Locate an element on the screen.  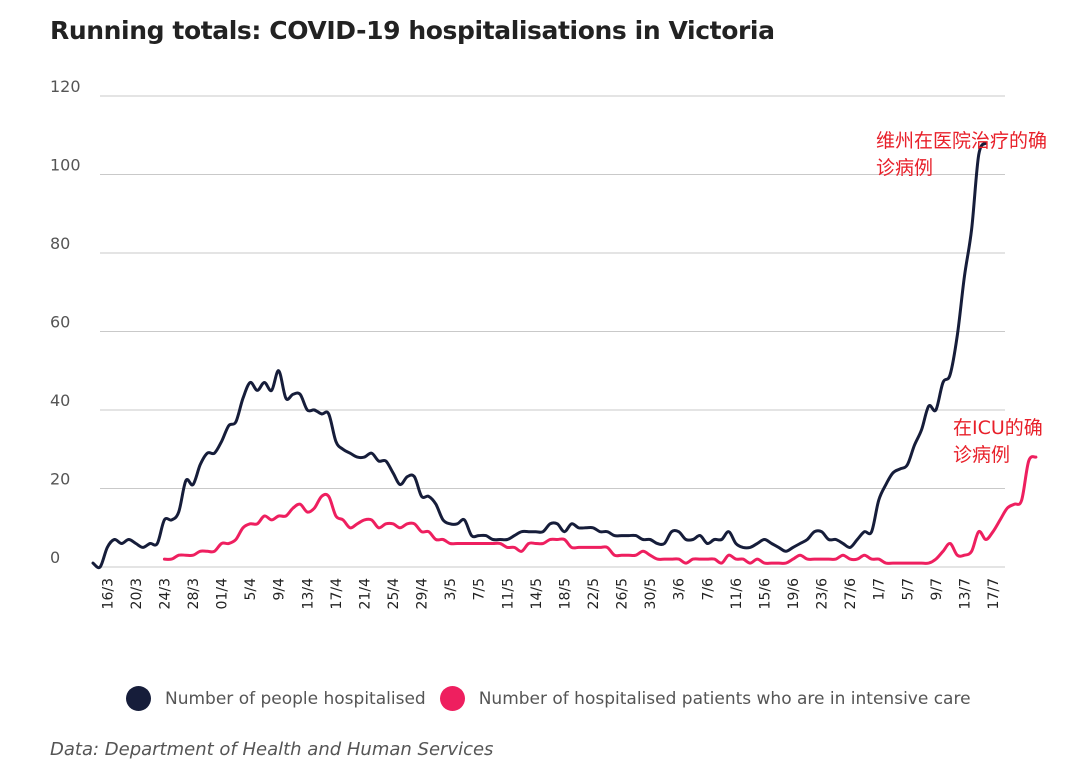
x-tick-label: 9/4 is located at coordinates (280, 589).